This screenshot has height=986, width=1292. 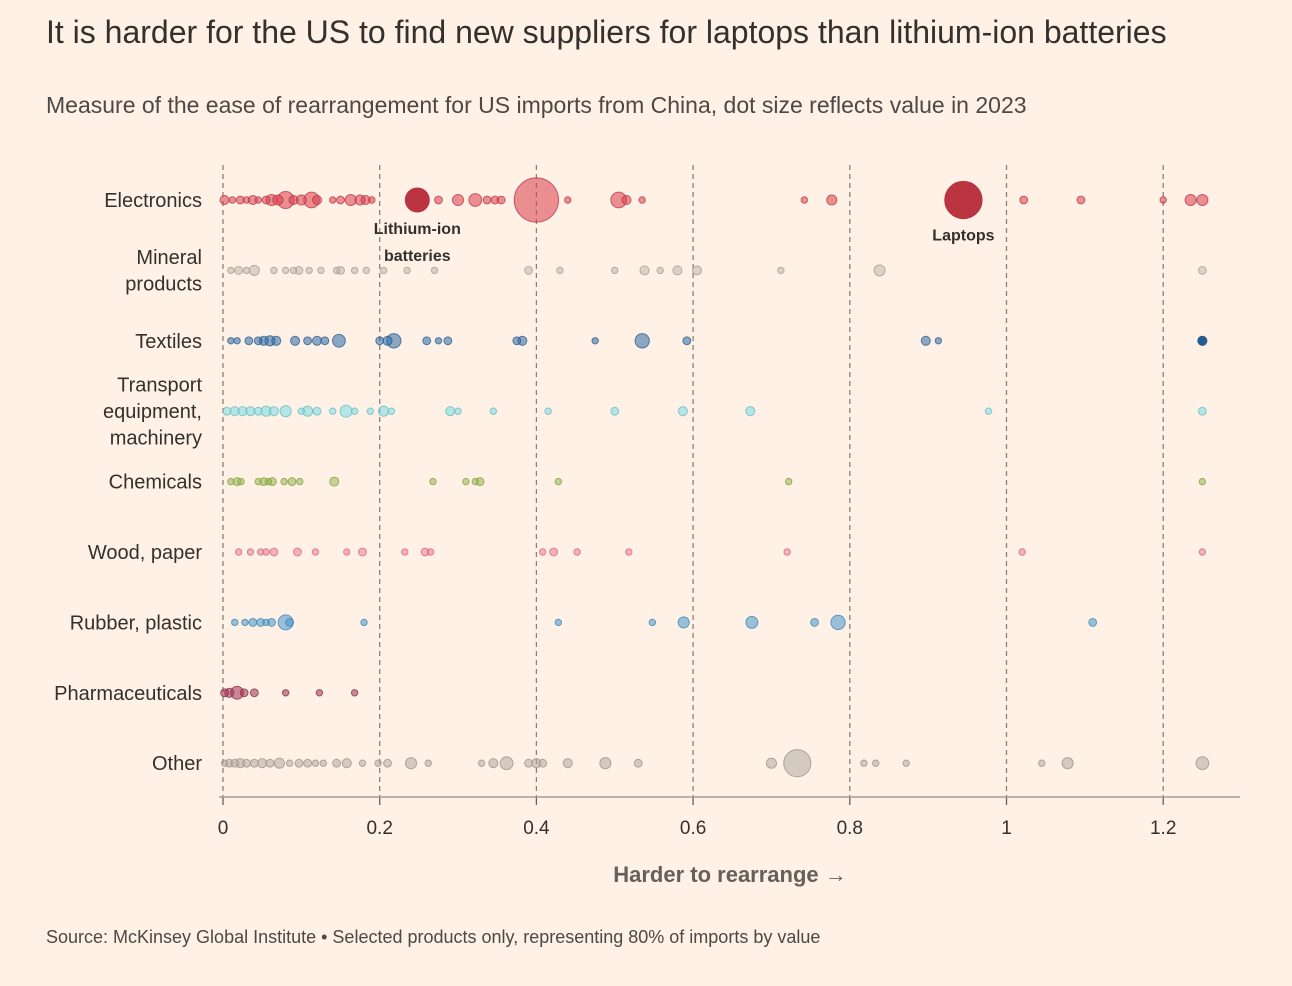 I want to click on category-label-line: Textiles, so click(x=168, y=342).